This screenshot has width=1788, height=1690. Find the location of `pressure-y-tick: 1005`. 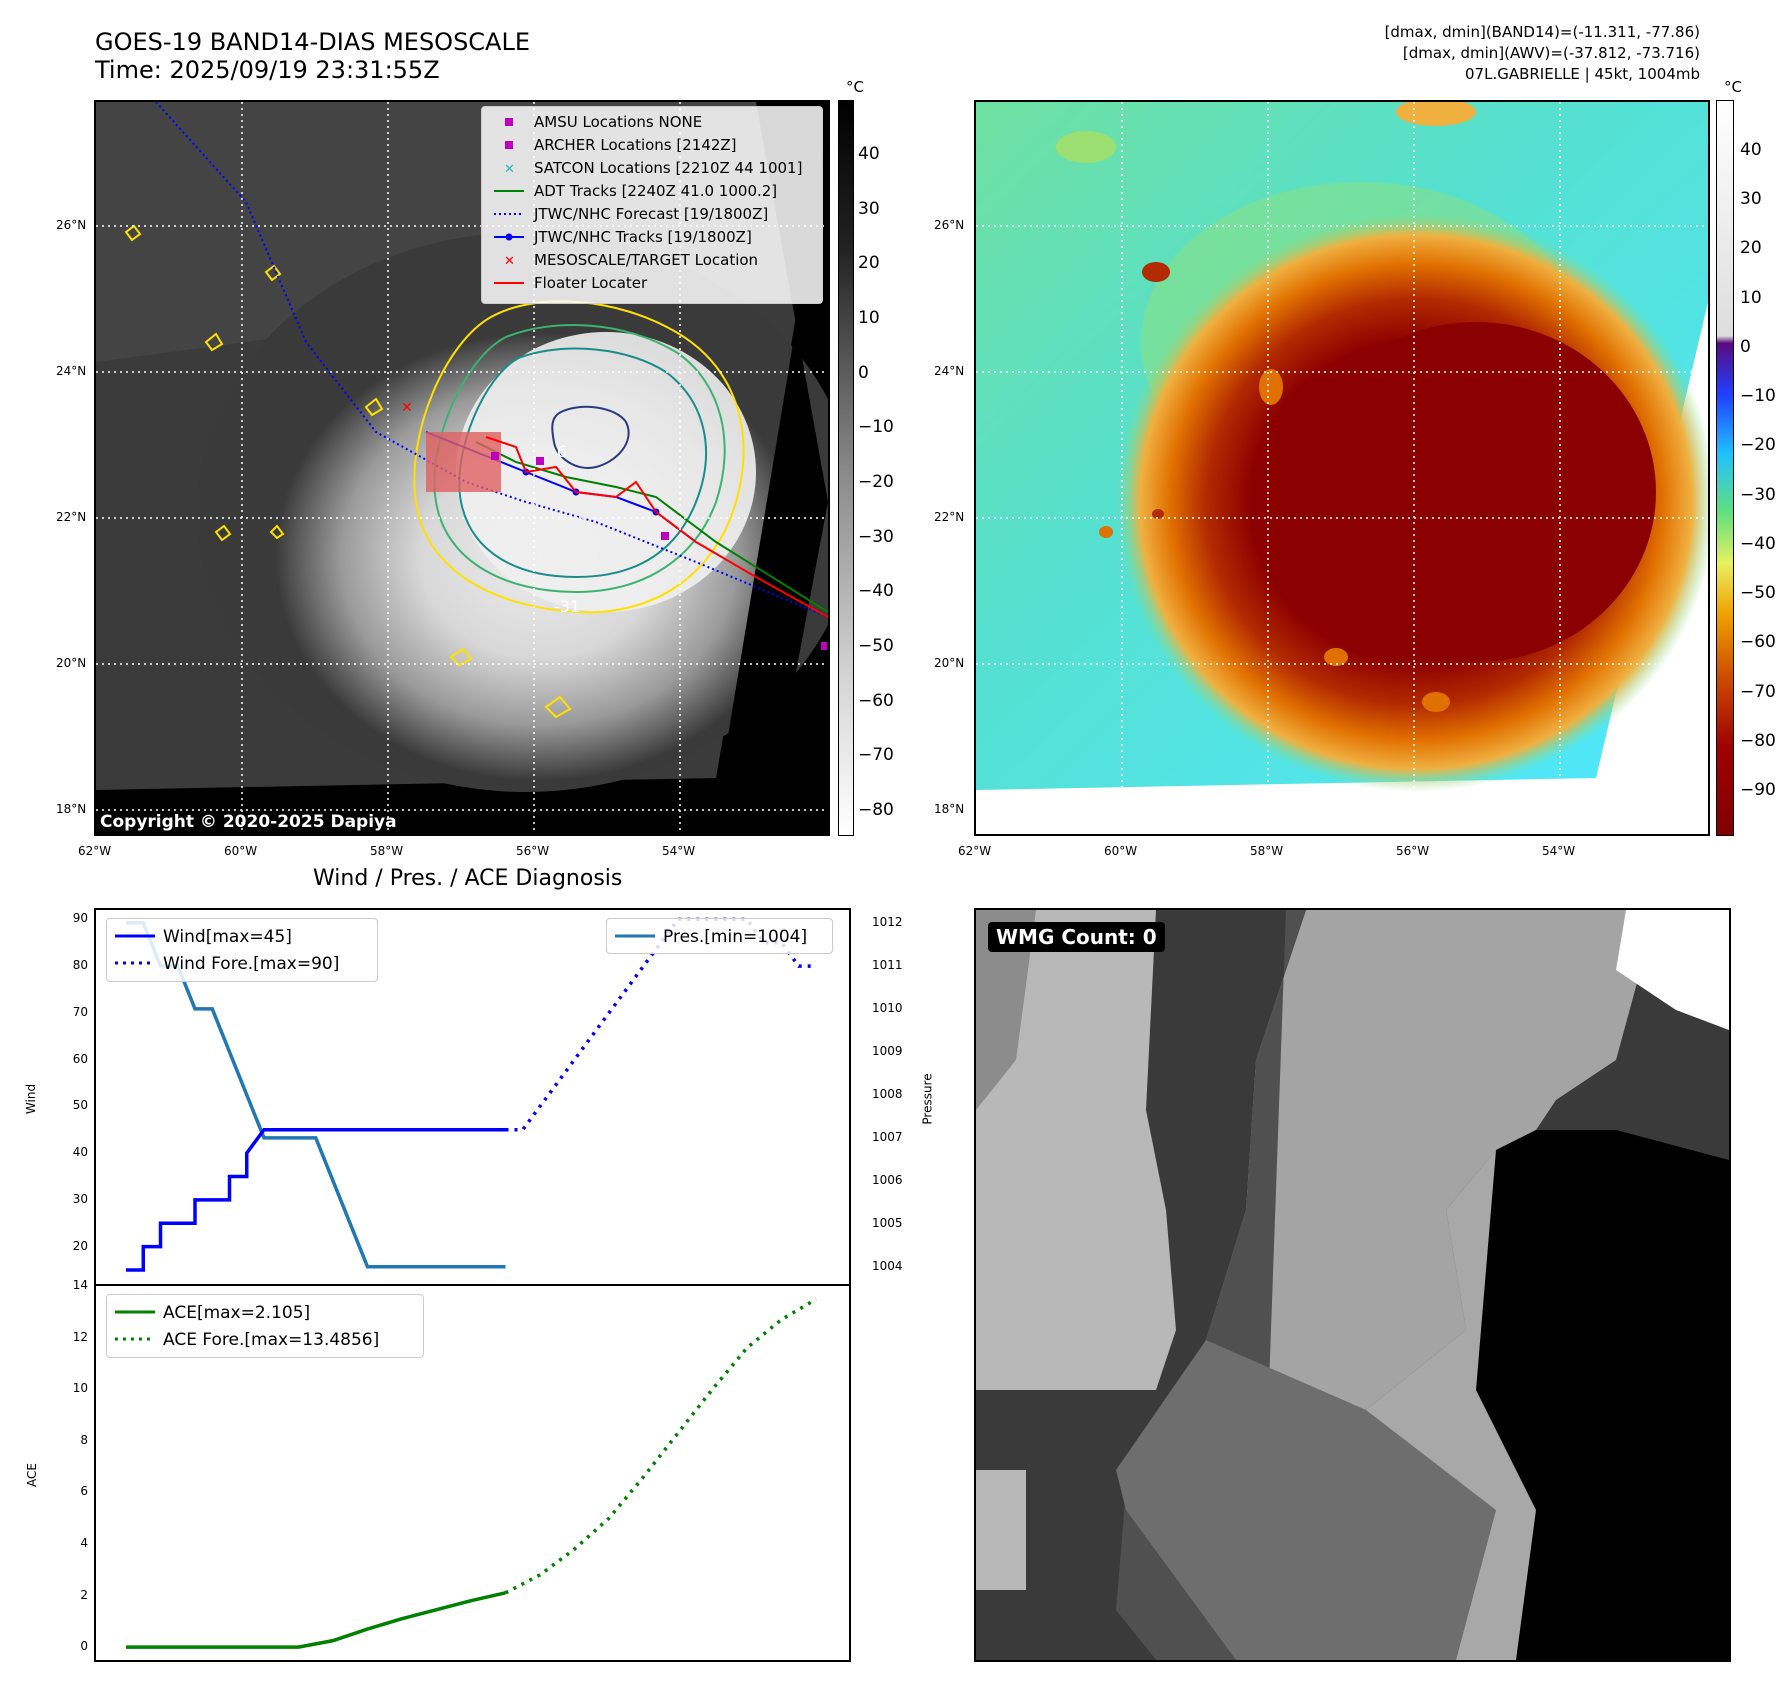

pressure-y-tick: 1005 is located at coordinates (887, 1222).